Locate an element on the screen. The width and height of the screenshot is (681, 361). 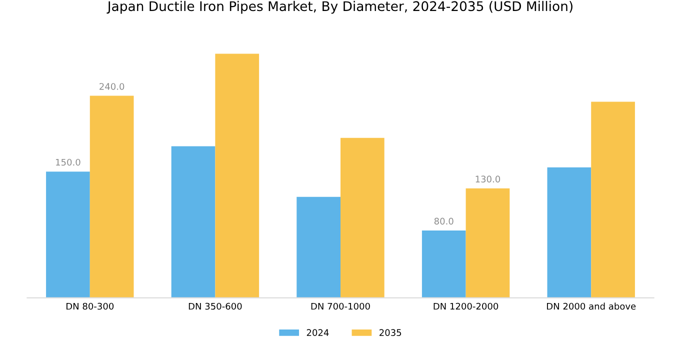
data-label: 130.0 is located at coordinates (488, 179).